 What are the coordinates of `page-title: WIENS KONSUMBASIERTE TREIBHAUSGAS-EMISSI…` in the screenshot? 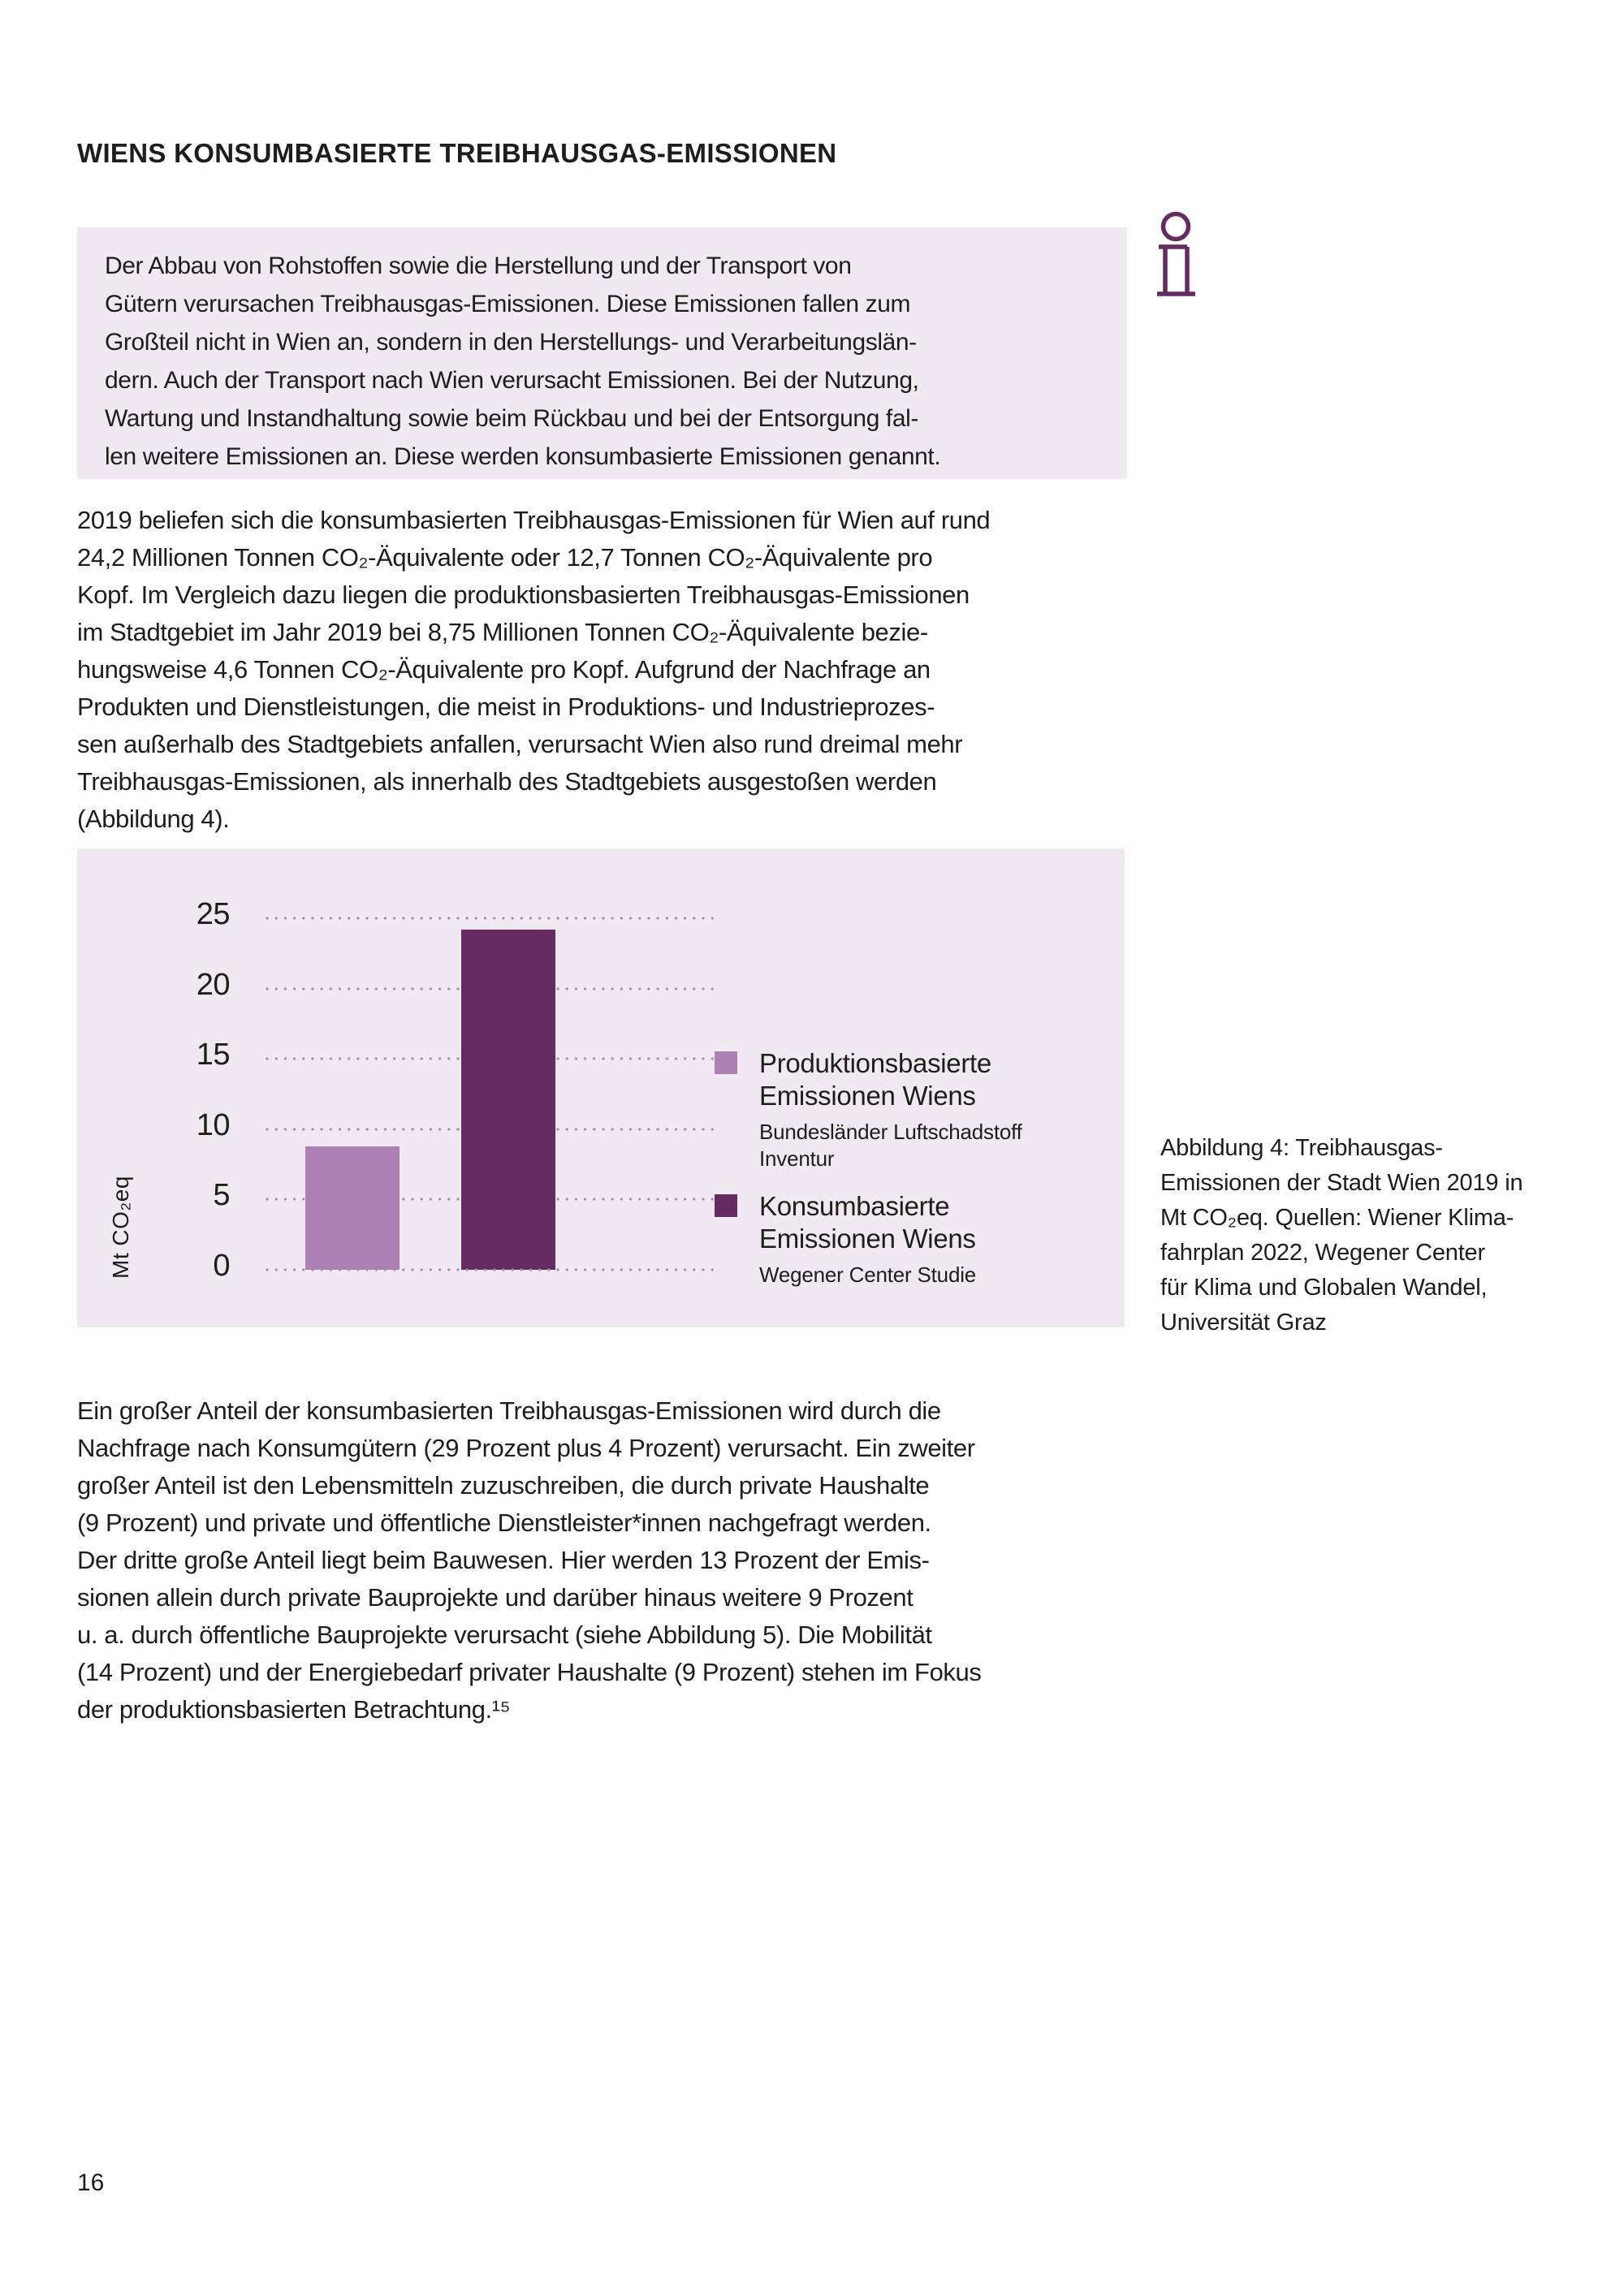 It's located at (457, 153).